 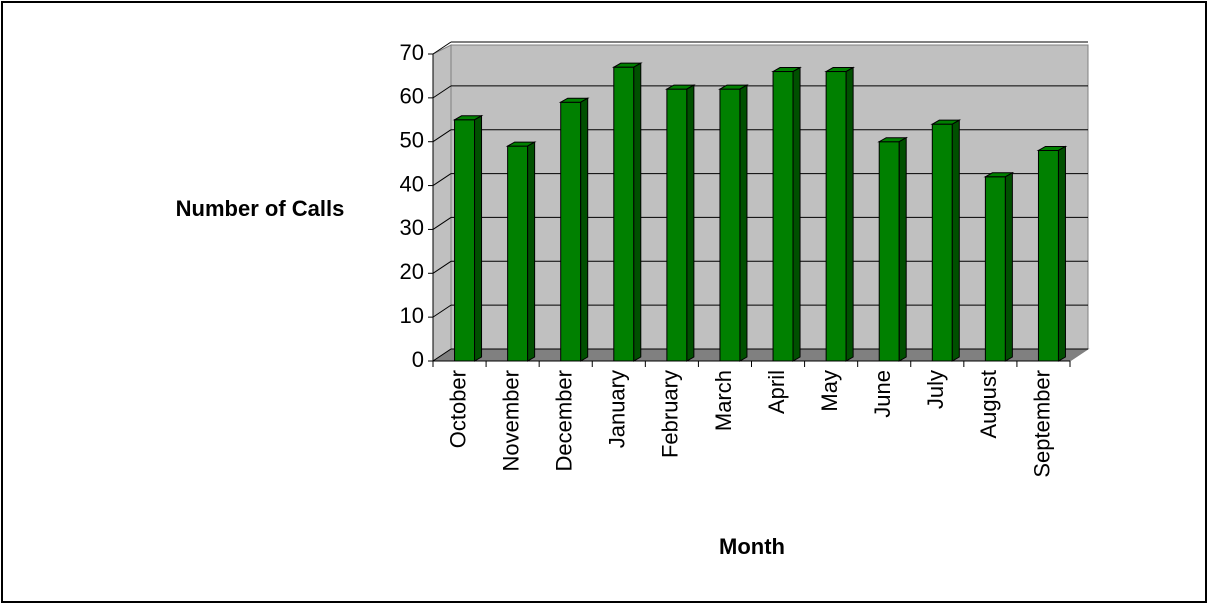 What do you see at coordinates (935, 389) in the screenshot?
I see `x-tick-label: July` at bounding box center [935, 389].